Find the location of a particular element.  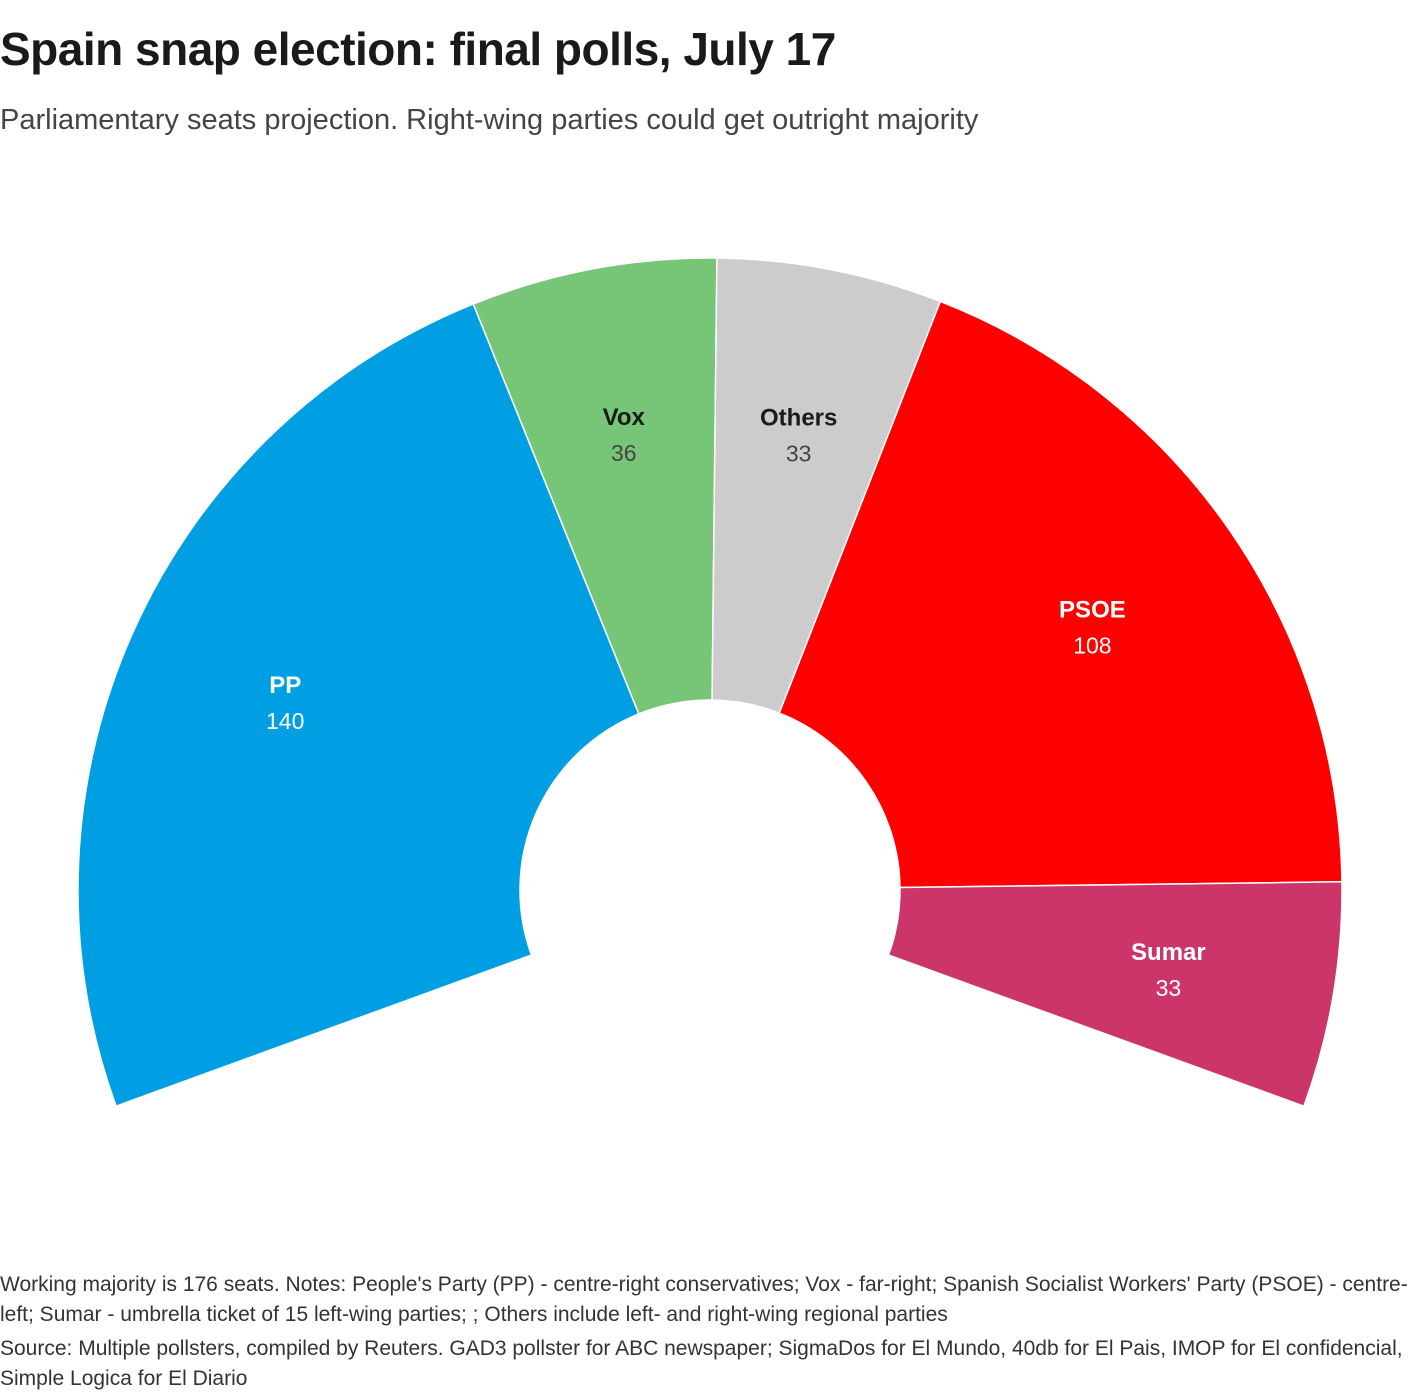

arc-segment-sumar is located at coordinates (1115, 994).